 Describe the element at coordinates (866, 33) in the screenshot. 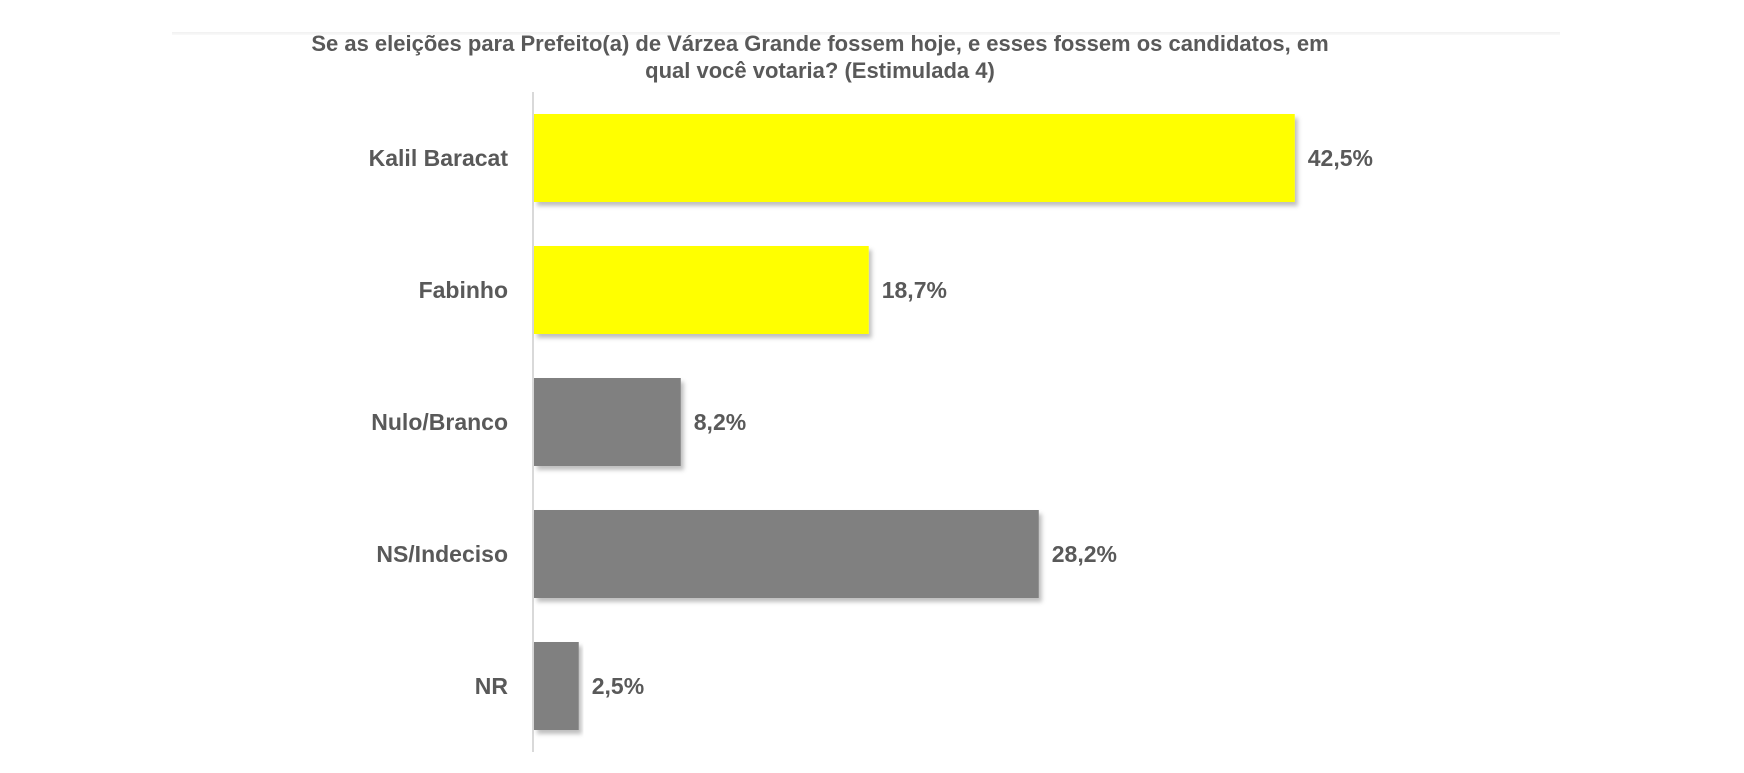

I see `top-divider` at that location.